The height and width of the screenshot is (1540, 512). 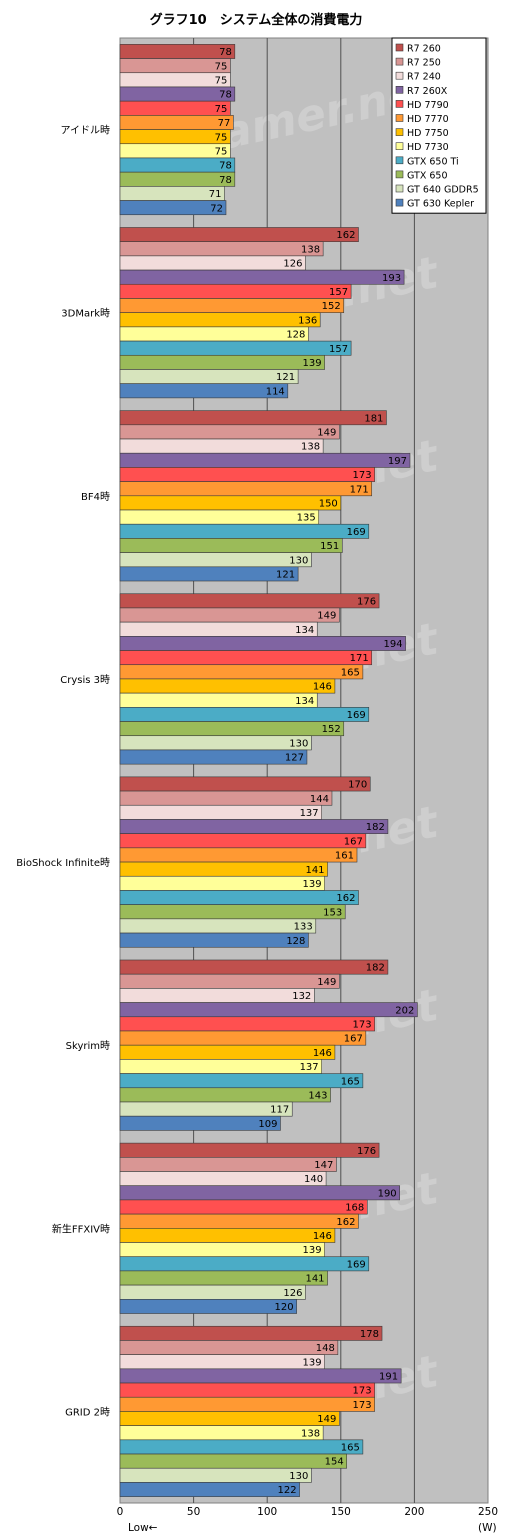 What do you see at coordinates (256, 20) in the screenshot?
I see `chart-title: グラフ10 システム全体の消費電力` at bounding box center [256, 20].